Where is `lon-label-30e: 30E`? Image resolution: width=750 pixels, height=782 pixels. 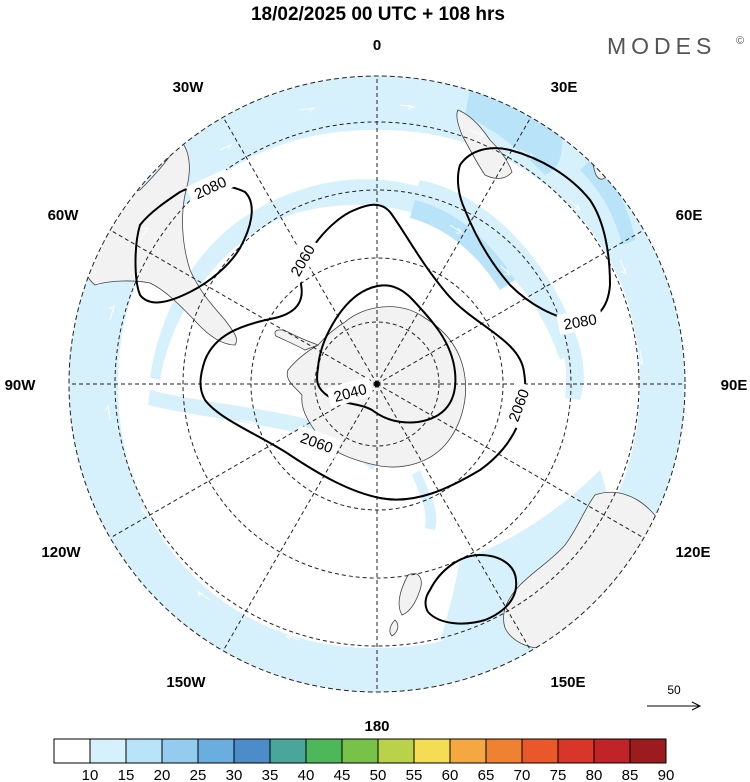
lon-label-30e: 30E is located at coordinates (564, 87).